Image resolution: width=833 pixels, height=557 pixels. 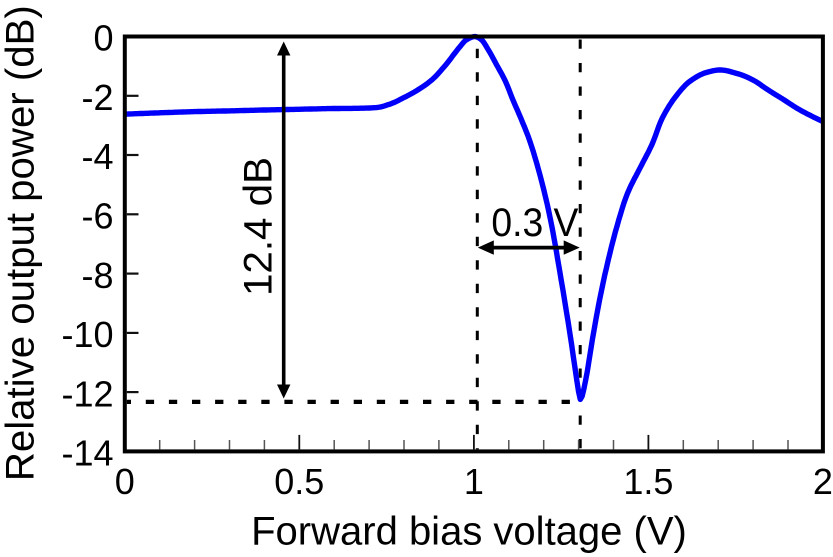 I want to click on svg-text: 0.3 V, so click(x=534, y=223).